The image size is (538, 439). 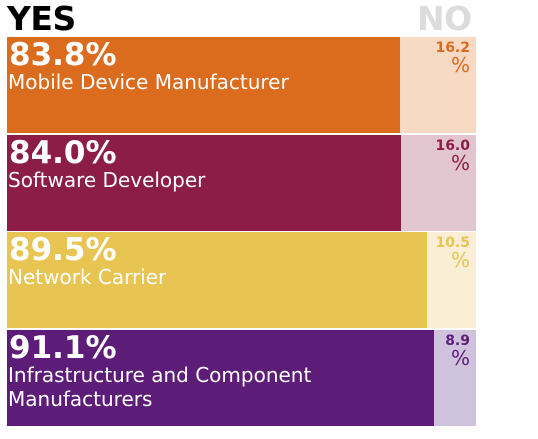 I want to click on yes-value-label: 91.1%, so click(x=63, y=347).